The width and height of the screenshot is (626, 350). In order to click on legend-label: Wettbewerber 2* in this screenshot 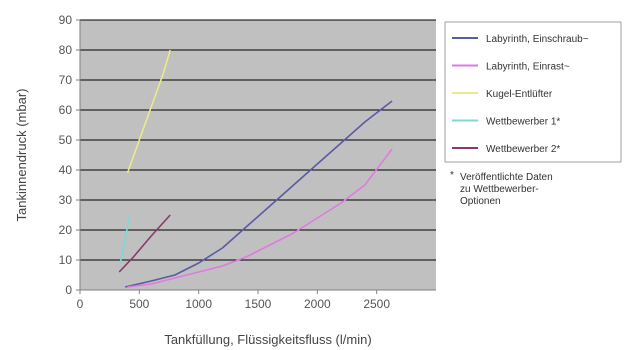, I will do `click(523, 149)`.